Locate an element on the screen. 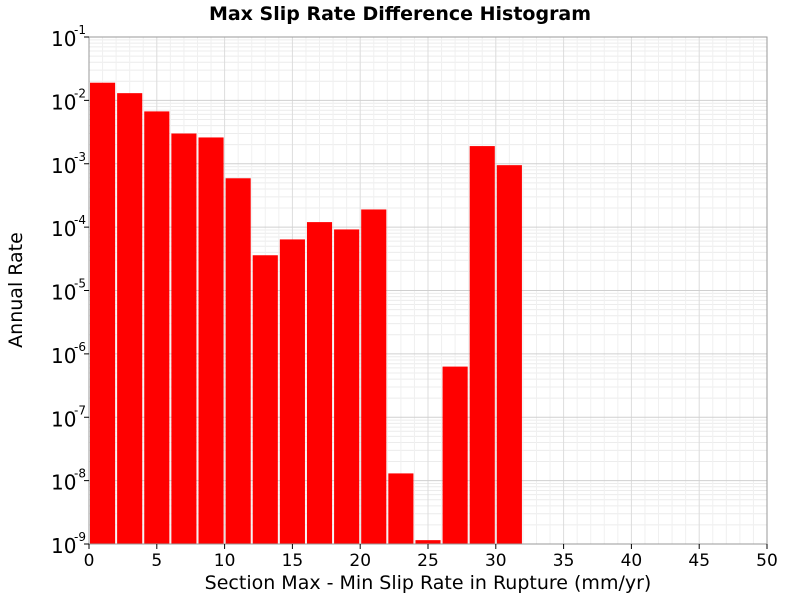 Image resolution: width=800 pixels, height=600 pixels. x-tick-label: 50 is located at coordinates (767, 561).